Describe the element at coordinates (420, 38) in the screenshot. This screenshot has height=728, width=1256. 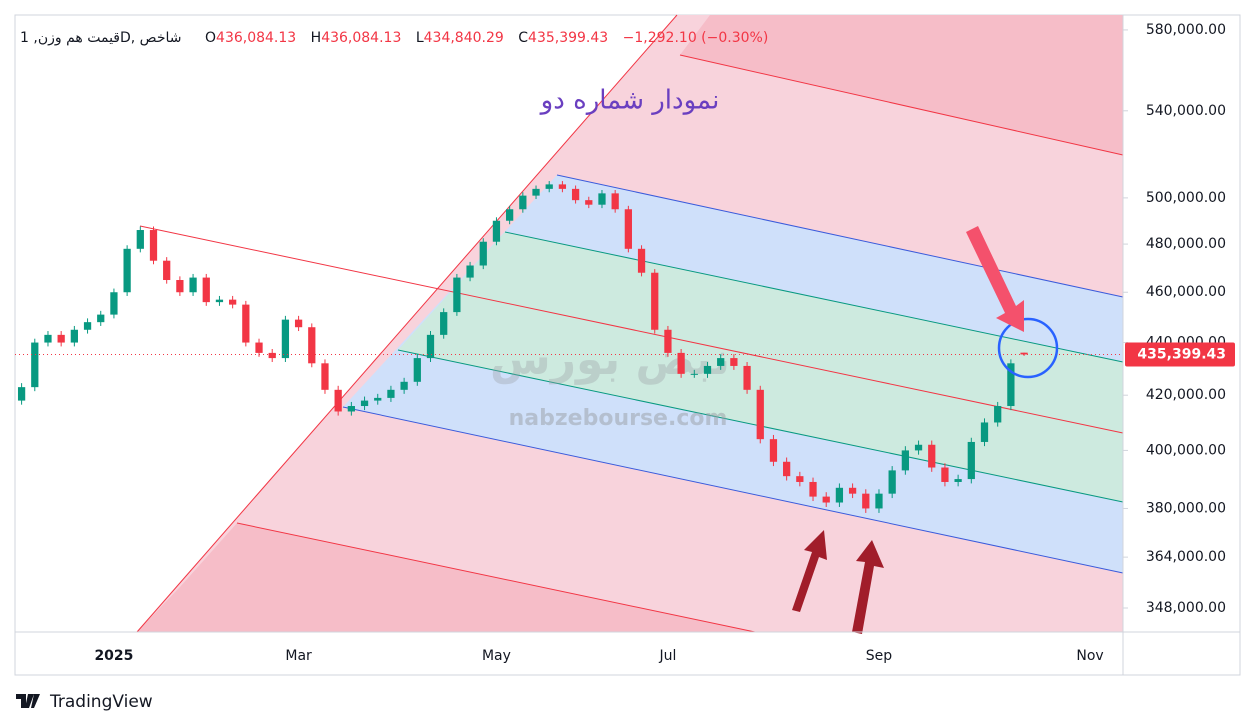
I see `ohlc-prefix: L` at that location.